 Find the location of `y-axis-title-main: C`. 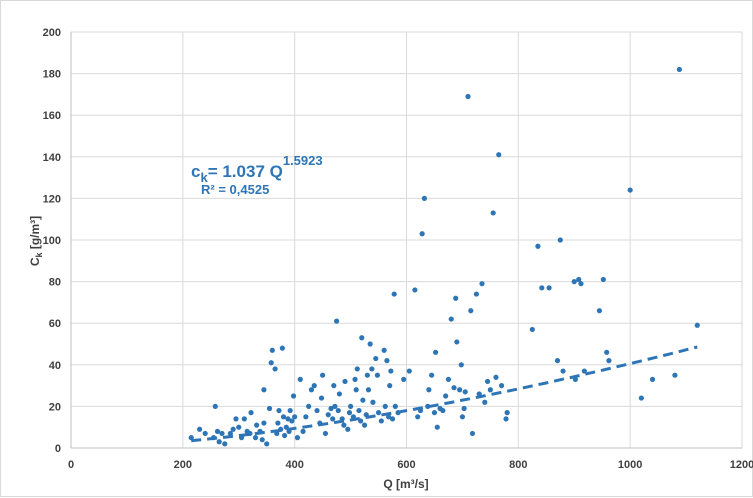

y-axis-title-main: C is located at coordinates (35, 261).